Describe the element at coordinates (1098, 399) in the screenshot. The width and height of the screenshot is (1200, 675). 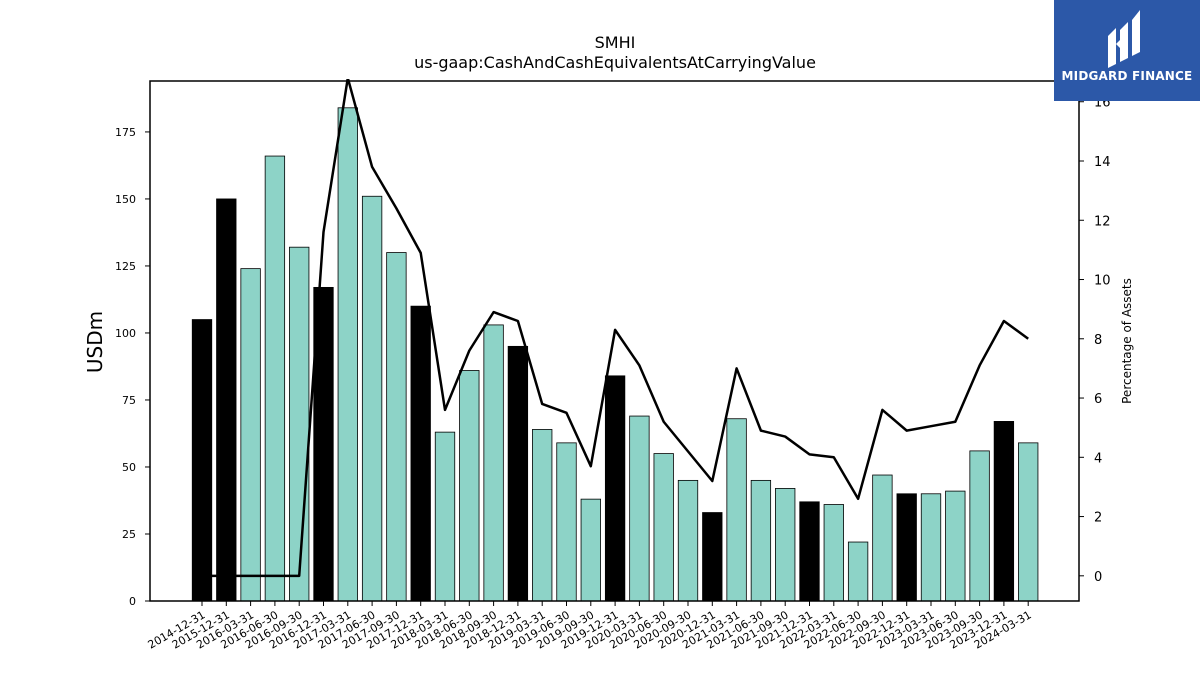
I see `y2-tick-label: 6` at that location.